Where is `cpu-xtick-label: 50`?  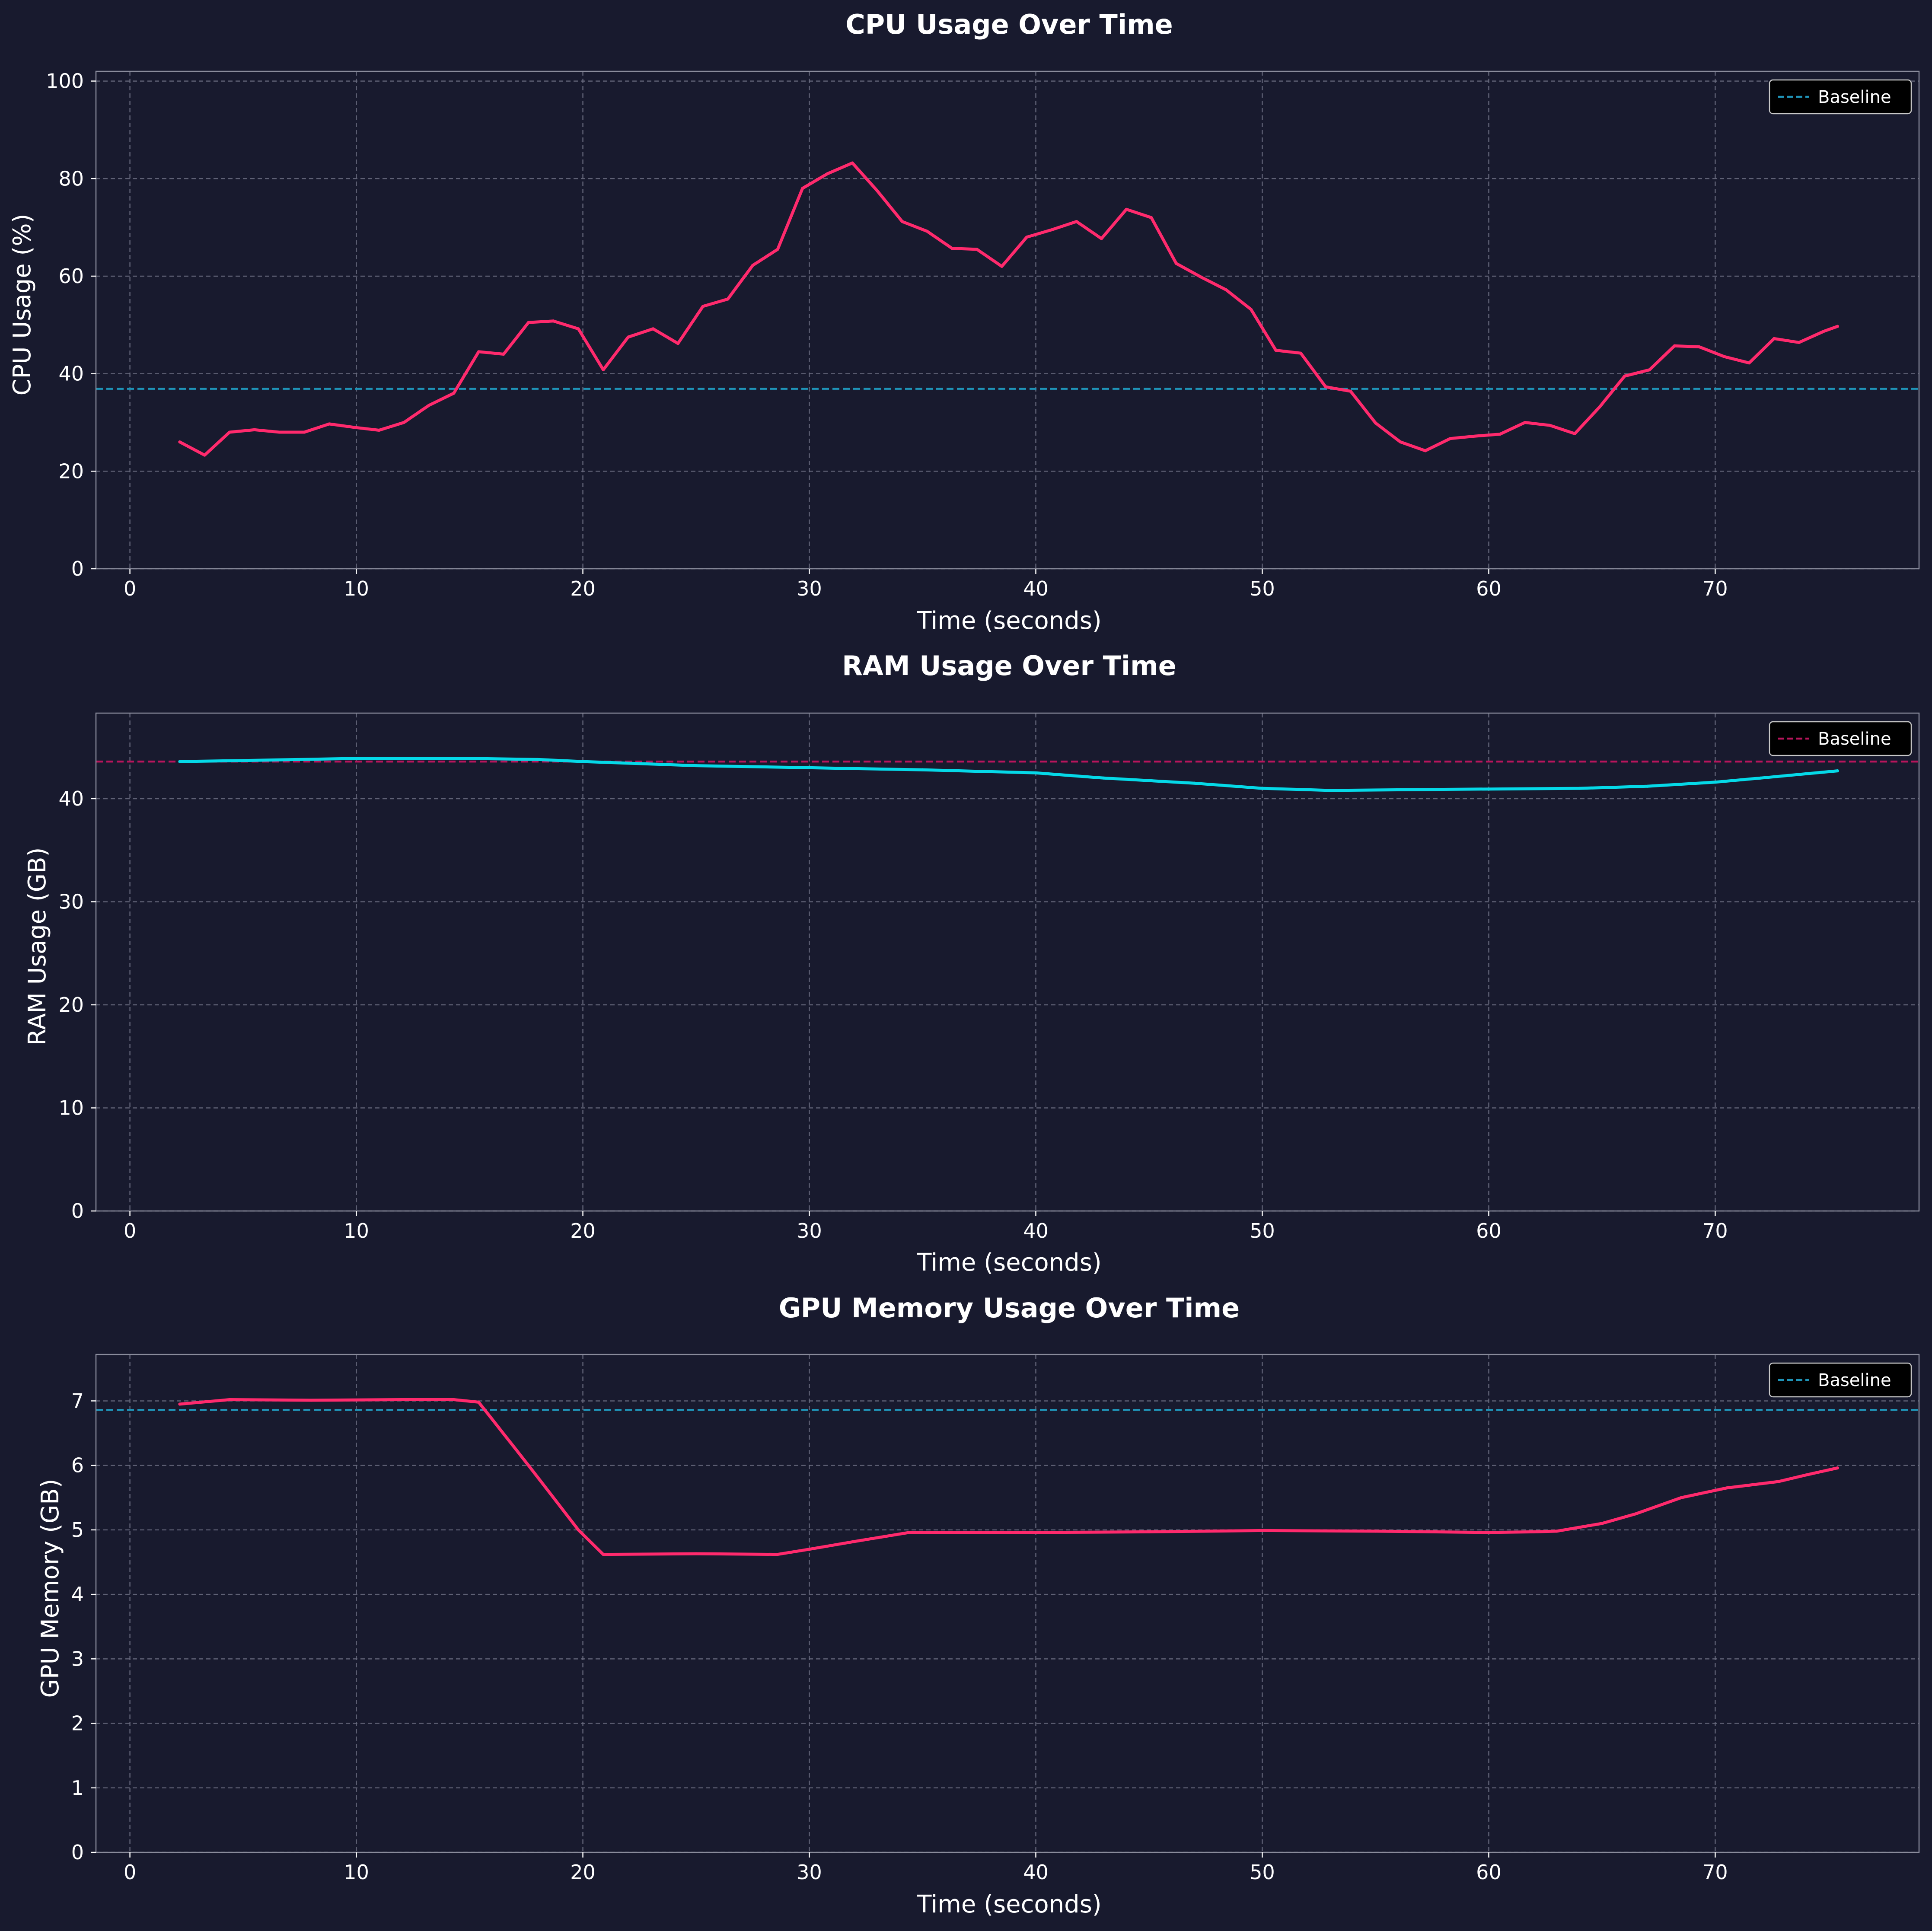
cpu-xtick-label: 50 is located at coordinates (1262, 588).